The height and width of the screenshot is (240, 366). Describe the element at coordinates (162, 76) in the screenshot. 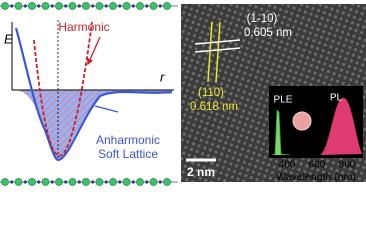

I see `distance-label: r` at that location.